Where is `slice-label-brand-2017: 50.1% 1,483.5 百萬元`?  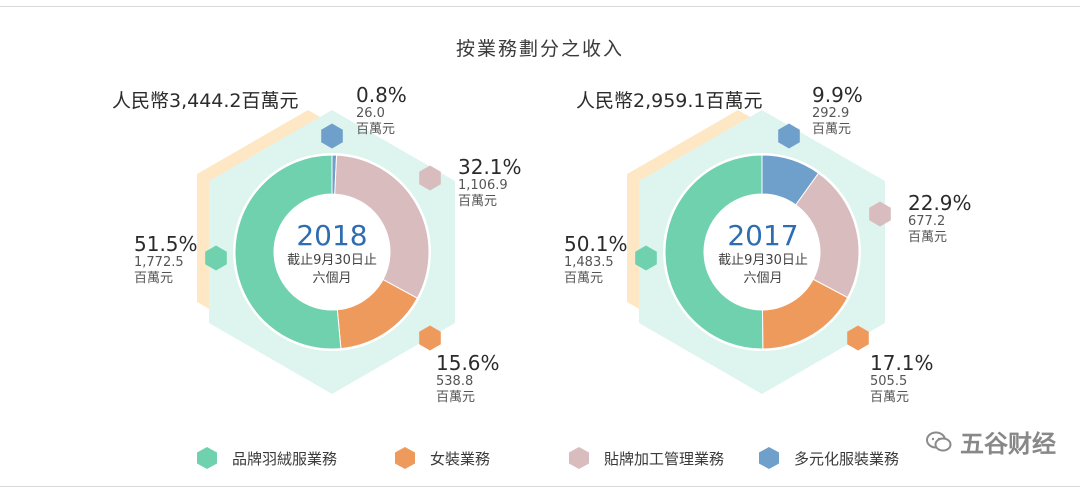 slice-label-brand-2017: 50.1% 1,483.5 百萬元 is located at coordinates (596, 260).